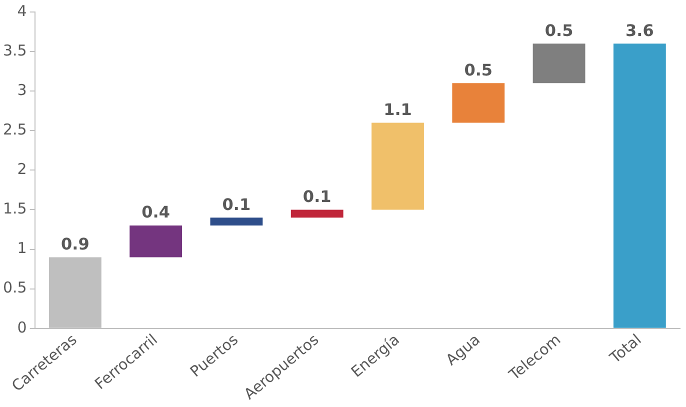 This screenshot has width=686, height=407. I want to click on y-tick-label: 2, so click(22, 169).